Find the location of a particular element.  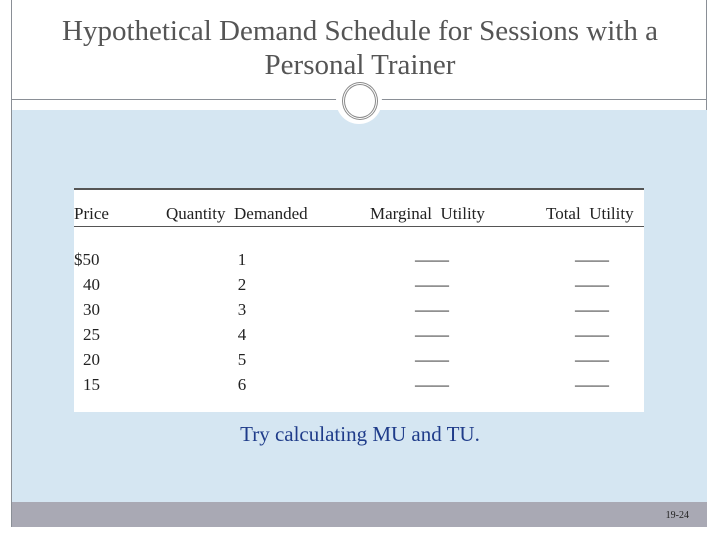

cell-price: 20 is located at coordinates (91, 359).